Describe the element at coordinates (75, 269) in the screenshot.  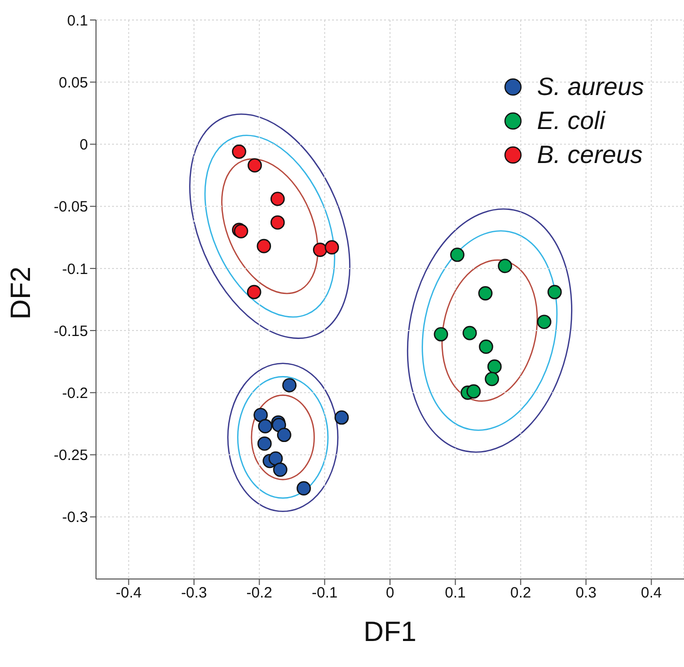
I see `y-tick-label: -0.1` at that location.